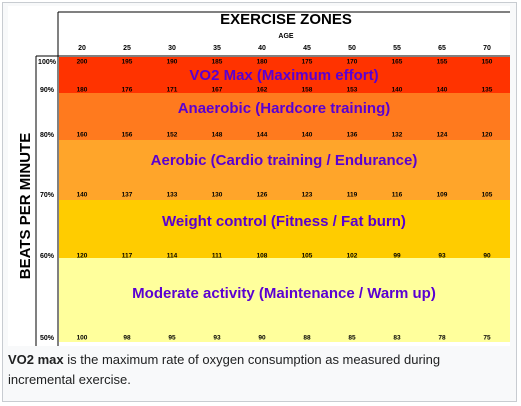 The image size is (521, 406). I want to click on bpm: 176, so click(127, 90).